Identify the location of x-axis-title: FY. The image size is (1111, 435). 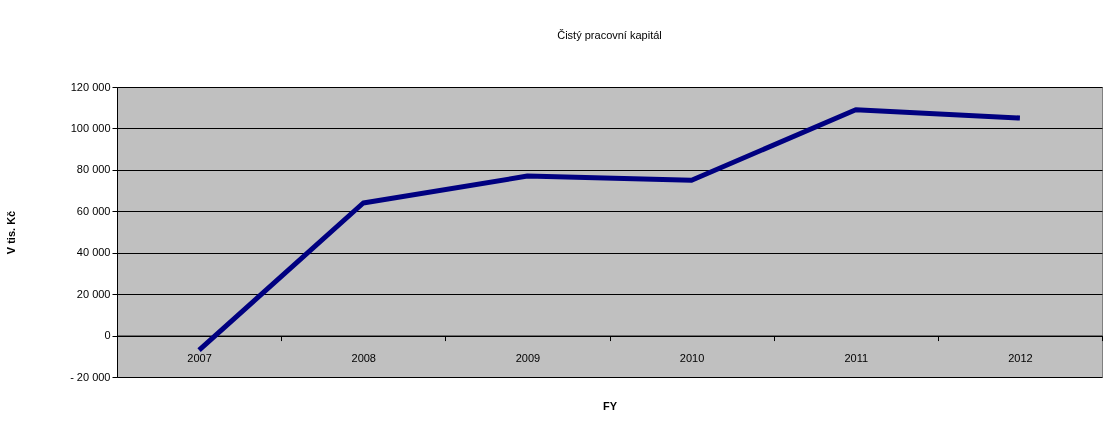
(610, 405).